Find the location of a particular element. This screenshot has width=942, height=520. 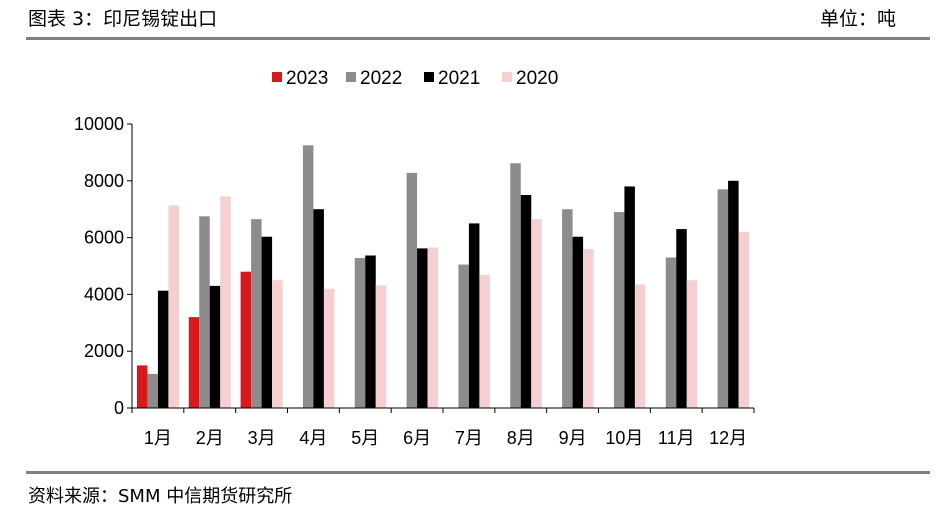

x-tick-label: 3月 is located at coordinates (262, 438).